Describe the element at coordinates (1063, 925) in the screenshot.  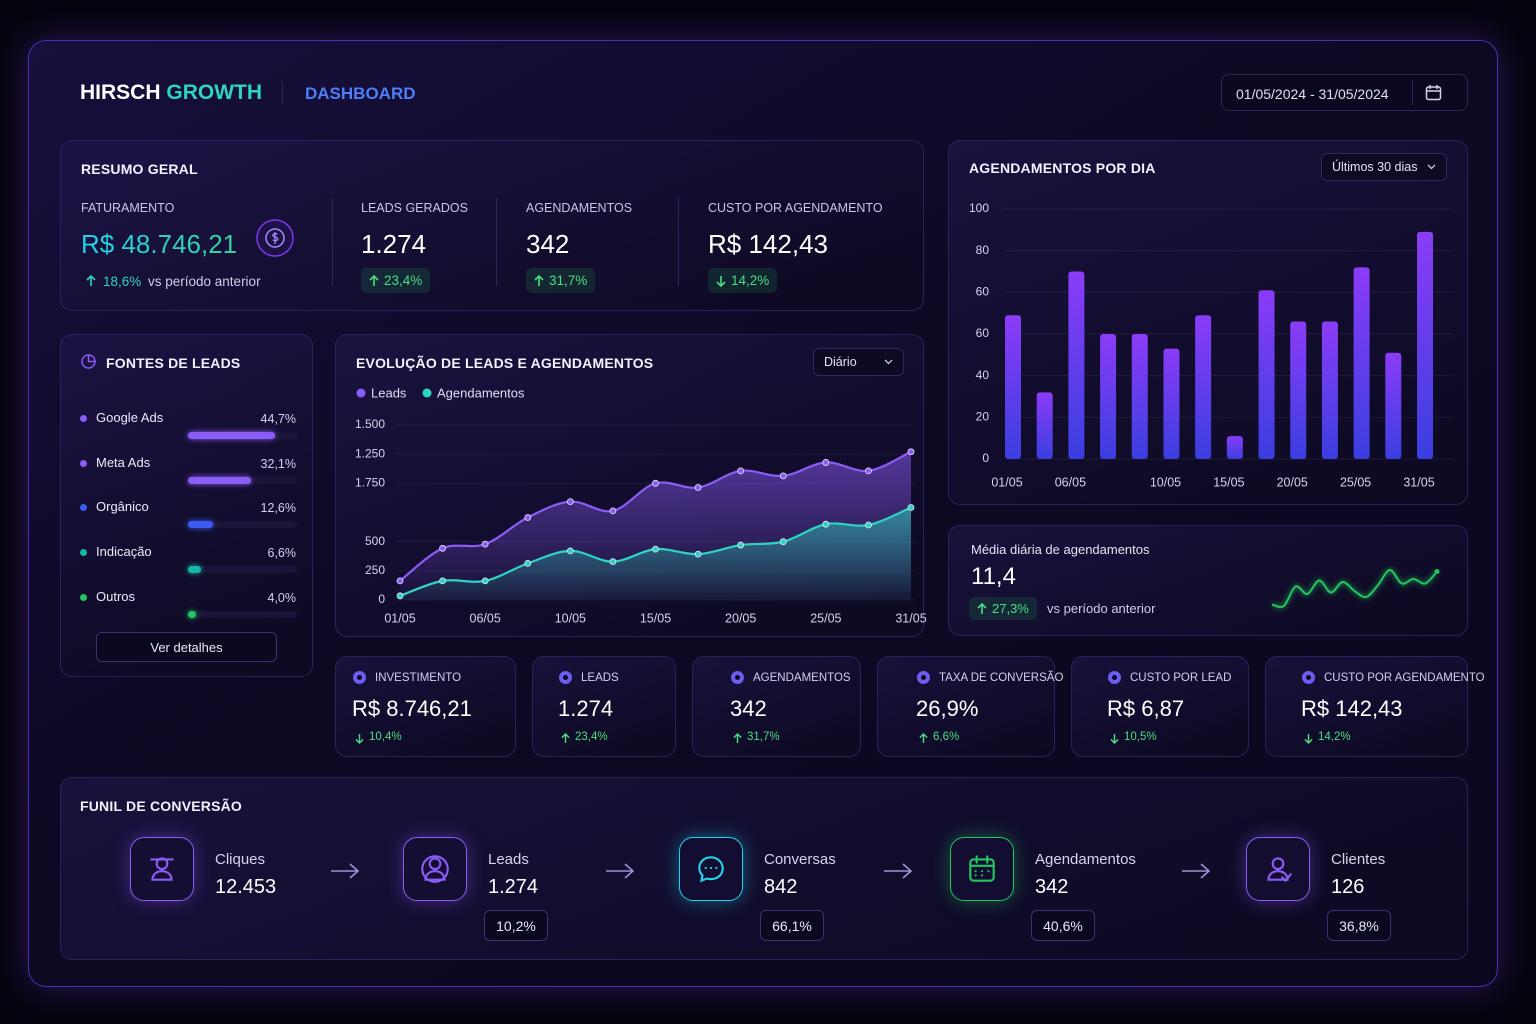
I see `stage-rate: 40,6%` at that location.